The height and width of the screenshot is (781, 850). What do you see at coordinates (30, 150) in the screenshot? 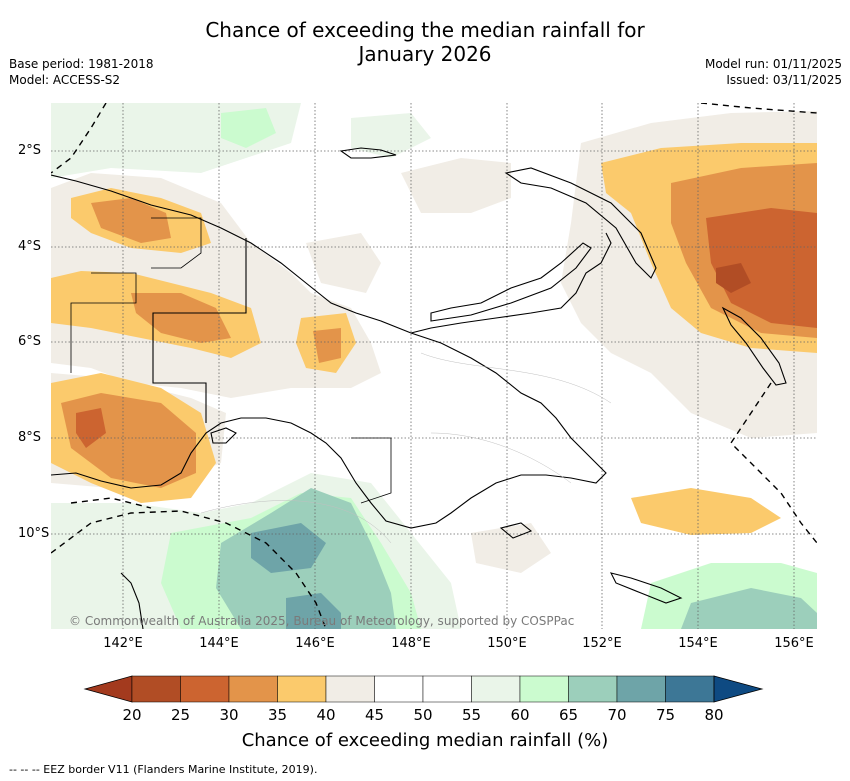
I see `y-tick-2s: 2°S` at bounding box center [30, 150].